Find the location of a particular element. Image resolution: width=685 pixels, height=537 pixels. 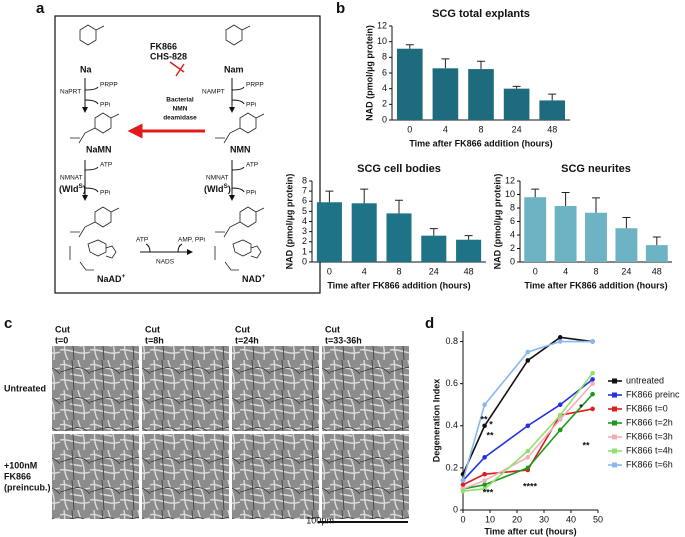

chart-title: SCG neurites is located at coordinates (596, 169).